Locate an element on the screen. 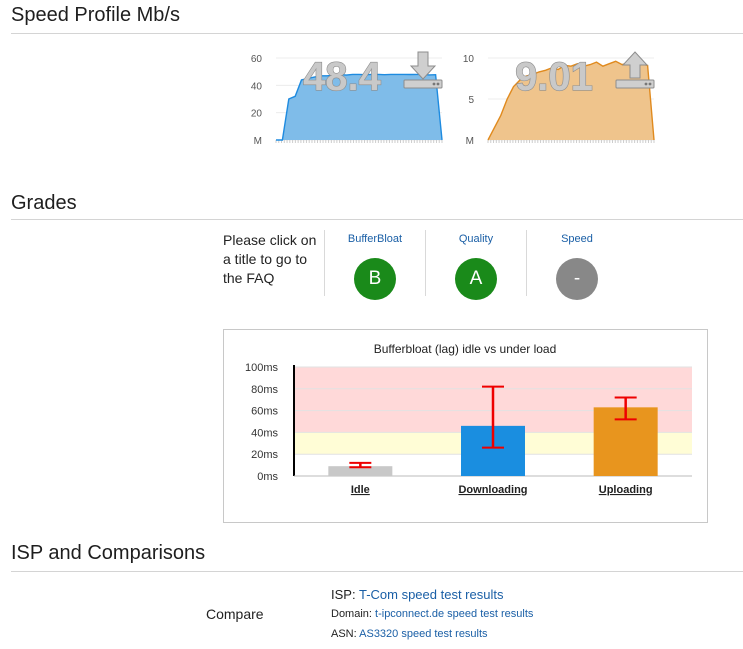 This screenshot has height=649, width=743. quality-grade-badge: A is located at coordinates (476, 279).